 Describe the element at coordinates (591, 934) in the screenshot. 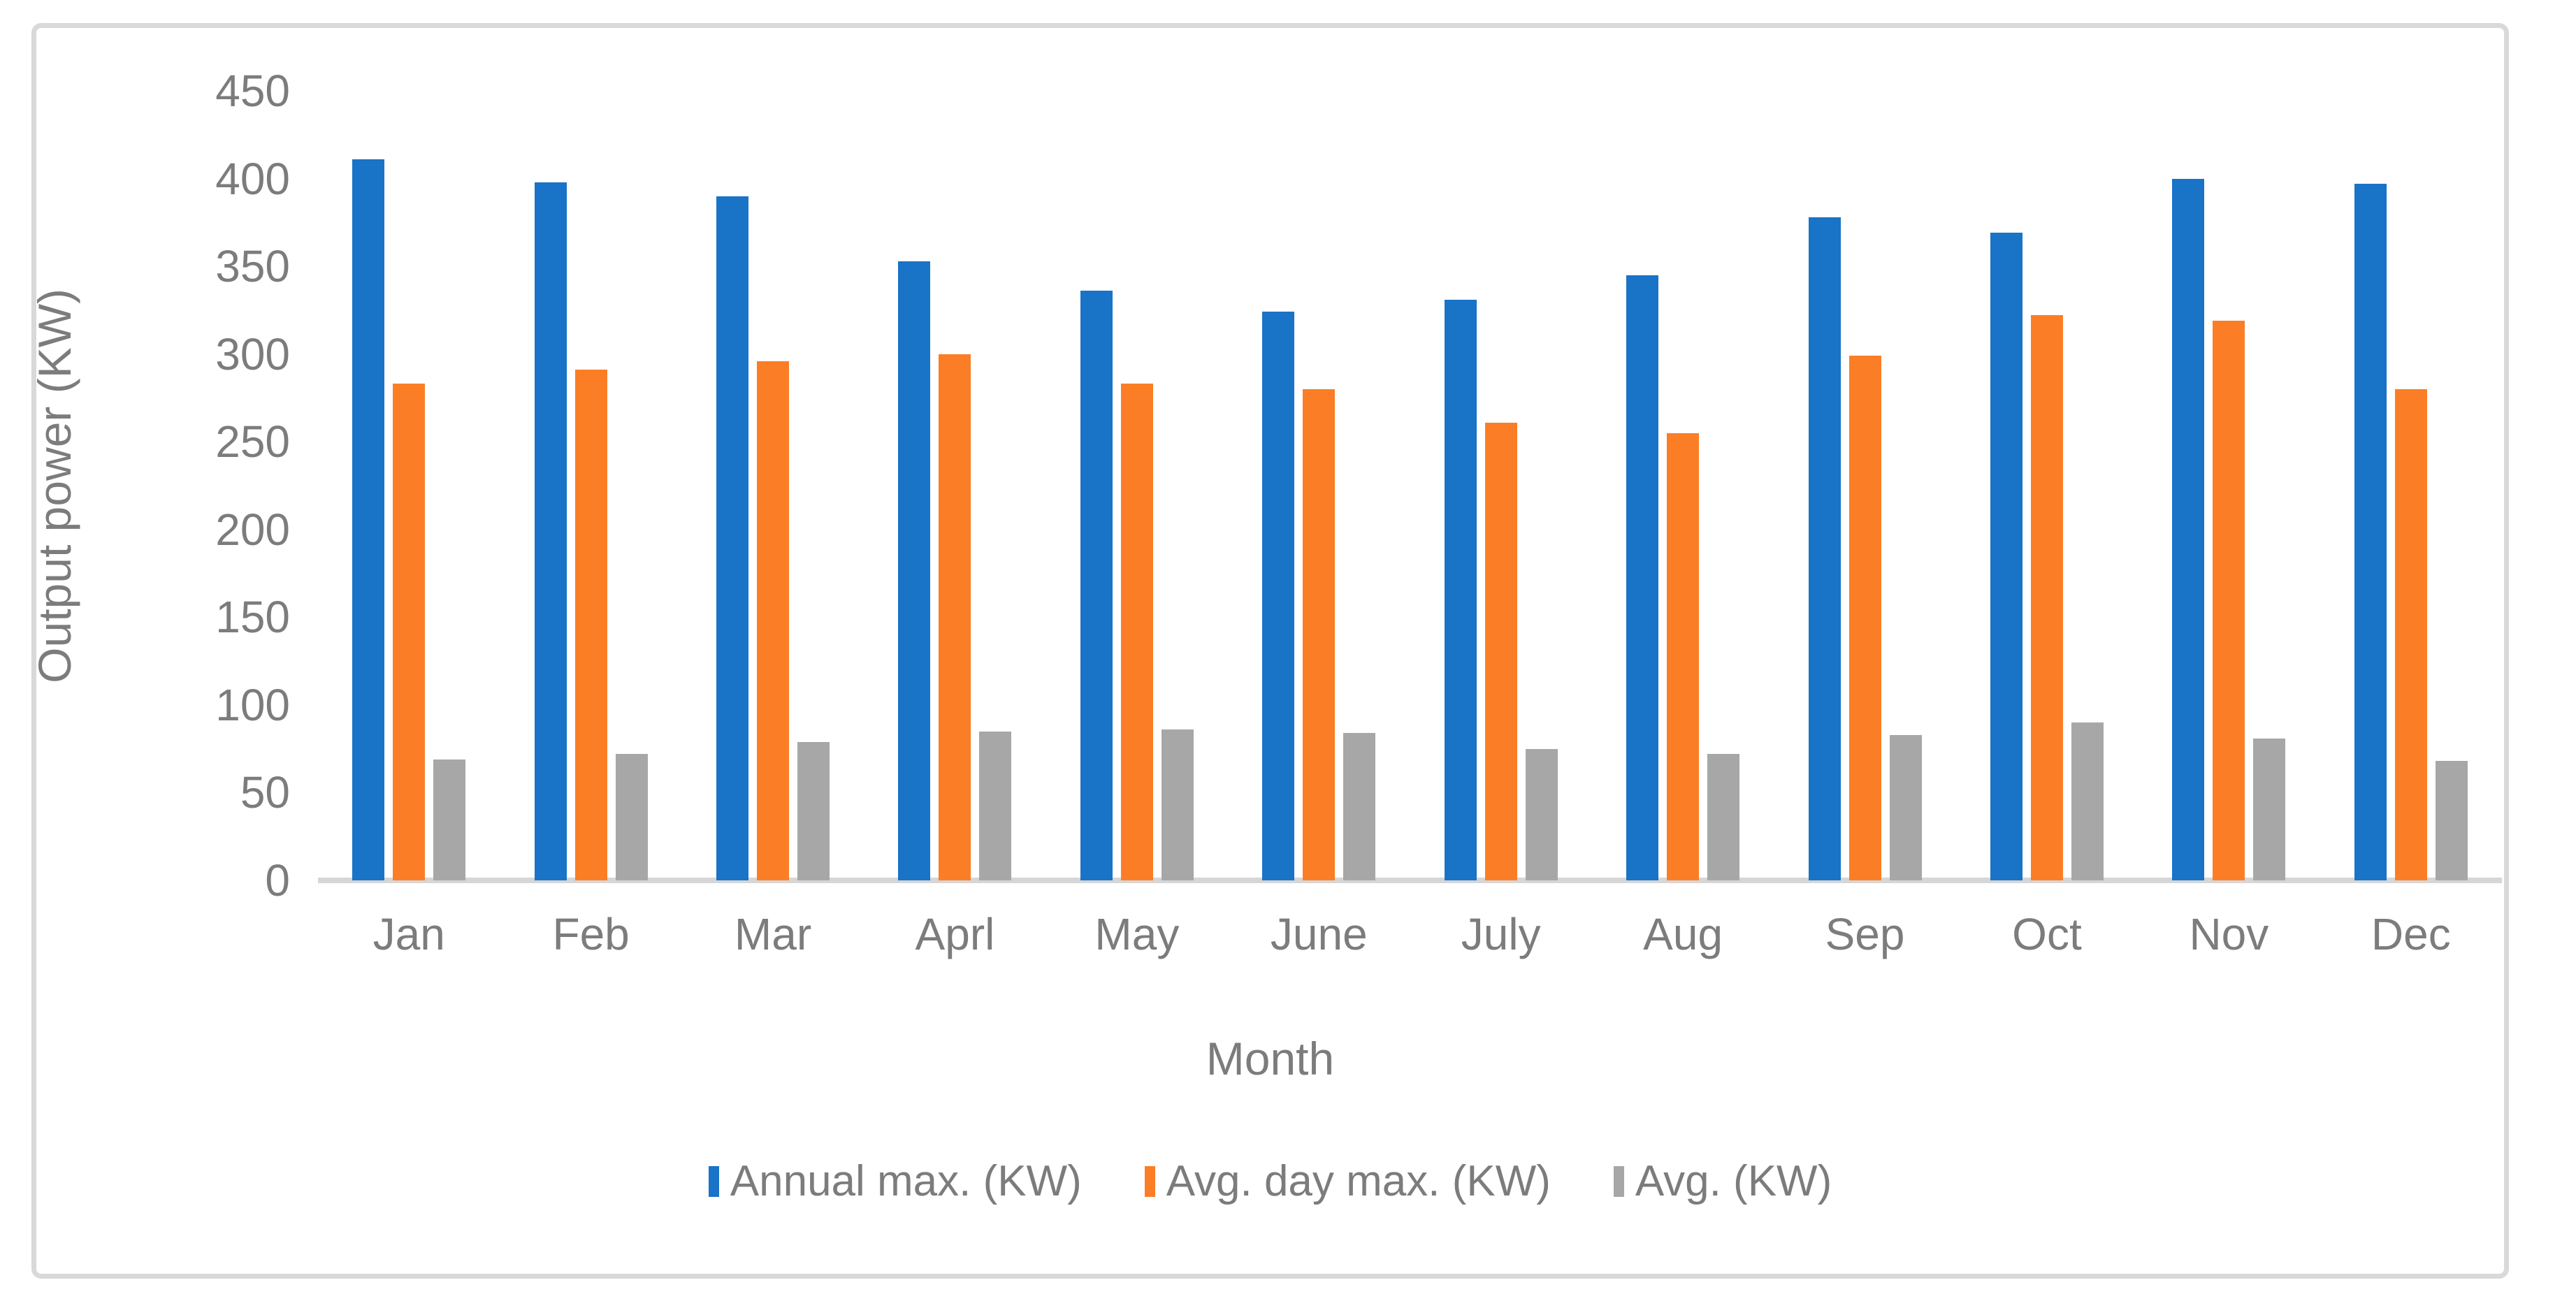

I see `x-tick-label-feb: Feb` at that location.